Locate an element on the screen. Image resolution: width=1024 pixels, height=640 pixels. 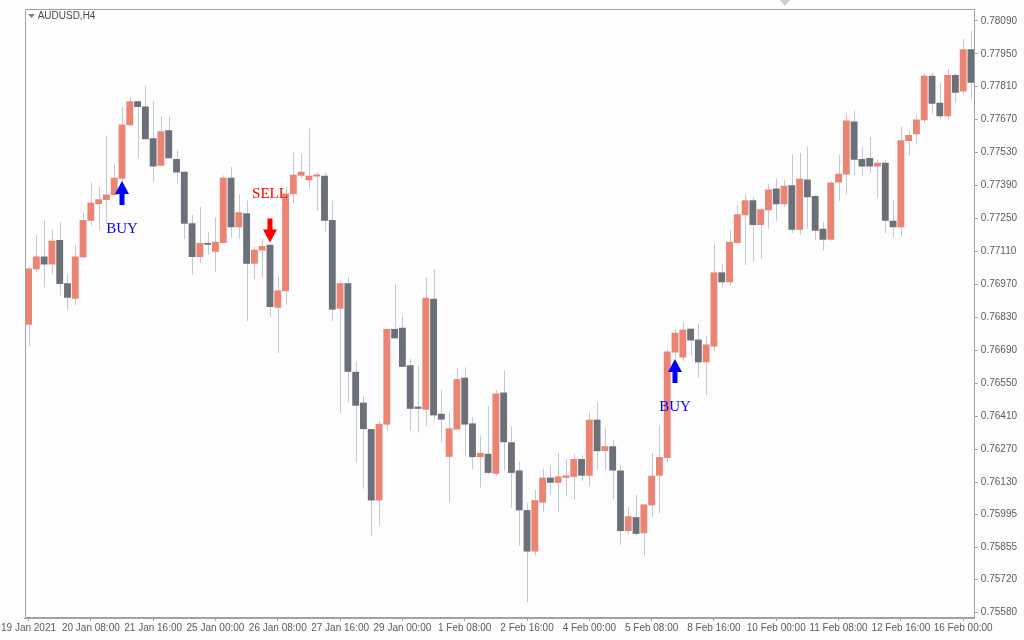
x-tick-label: 19 Jan 2021 is located at coordinates (29, 627).